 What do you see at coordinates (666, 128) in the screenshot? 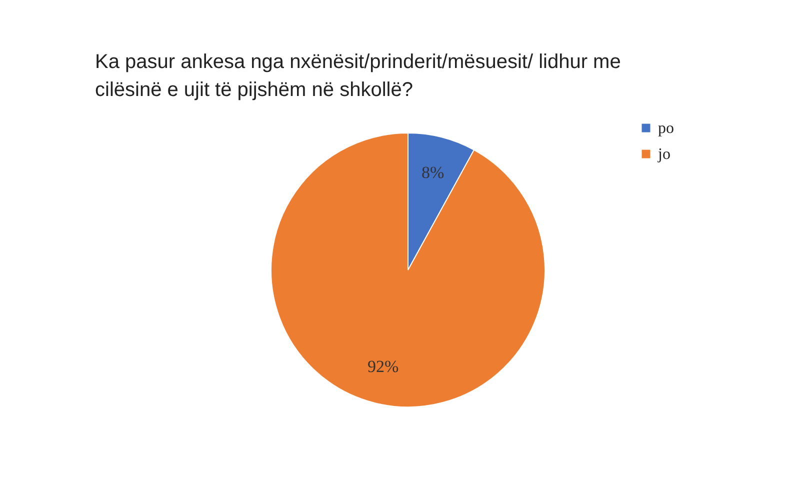
I see `legend-label: po` at bounding box center [666, 128].